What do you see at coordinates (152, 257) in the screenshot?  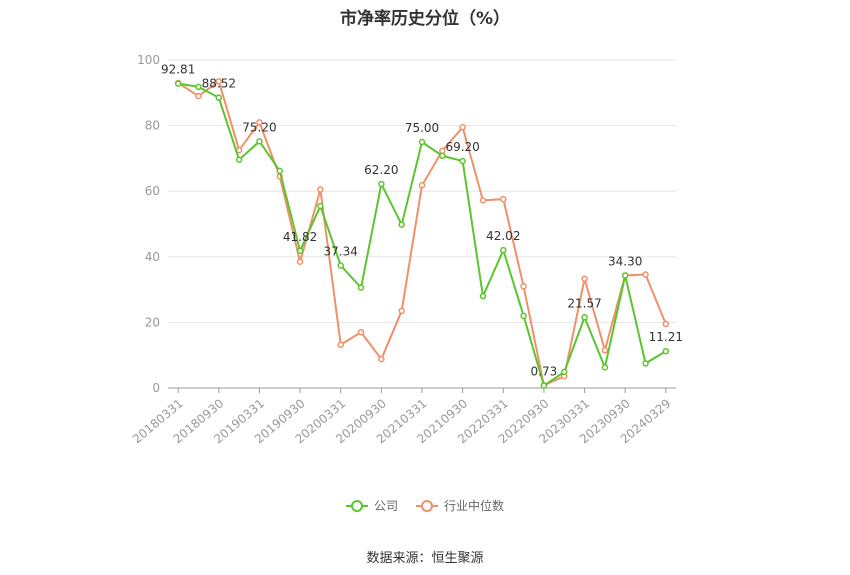 I see `y-tick-label: 40` at bounding box center [152, 257].